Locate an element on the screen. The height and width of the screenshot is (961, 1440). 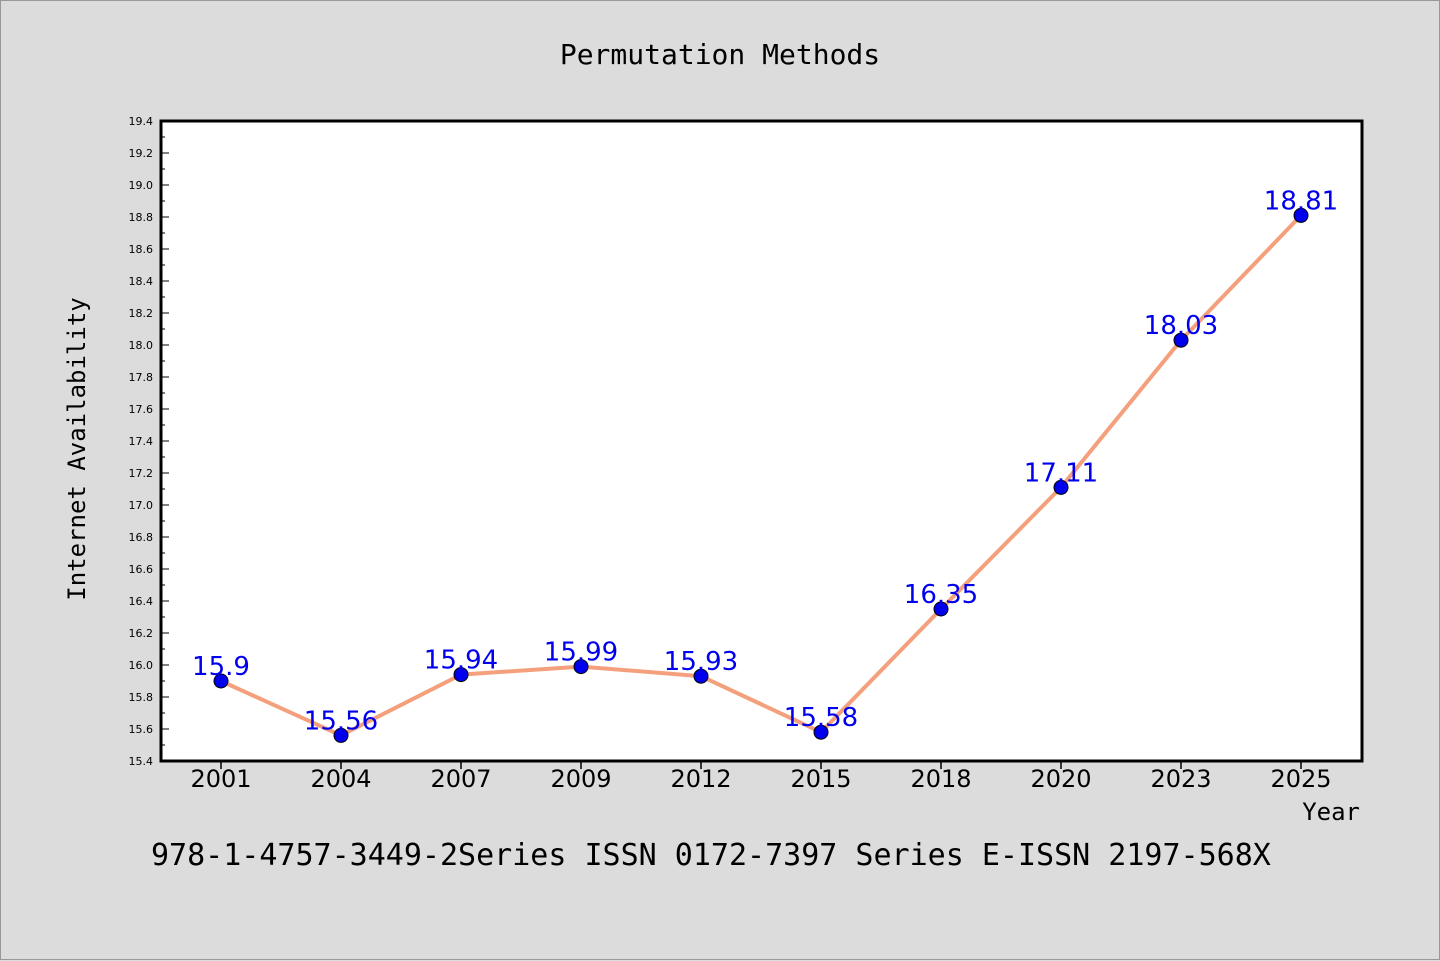
data-label: 15.56 is located at coordinates (341, 721).